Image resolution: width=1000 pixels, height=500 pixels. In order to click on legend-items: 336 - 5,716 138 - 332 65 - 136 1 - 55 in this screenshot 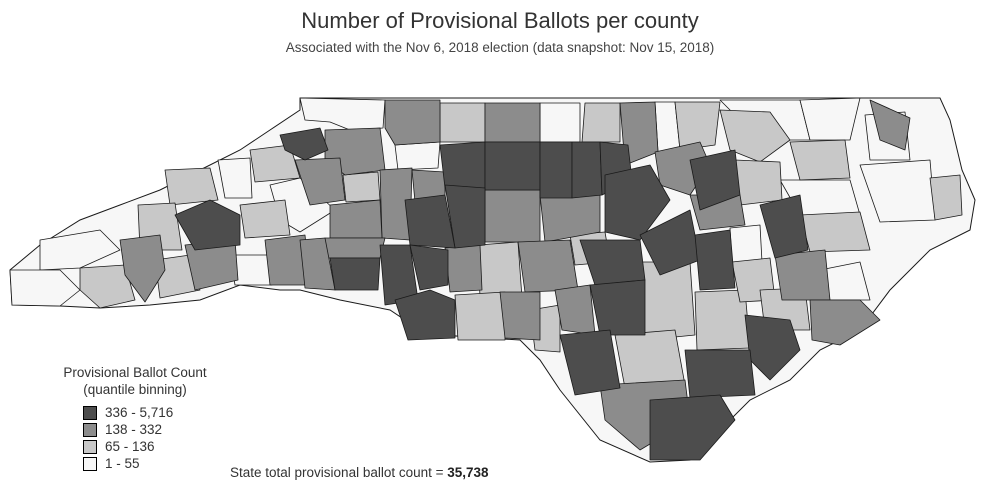, I will do `click(156, 438)`.